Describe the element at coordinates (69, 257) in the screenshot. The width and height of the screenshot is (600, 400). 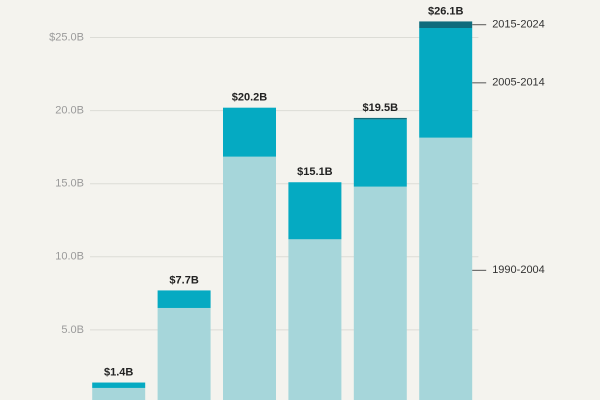
I see `y-tick-label: 10.0B` at that location.